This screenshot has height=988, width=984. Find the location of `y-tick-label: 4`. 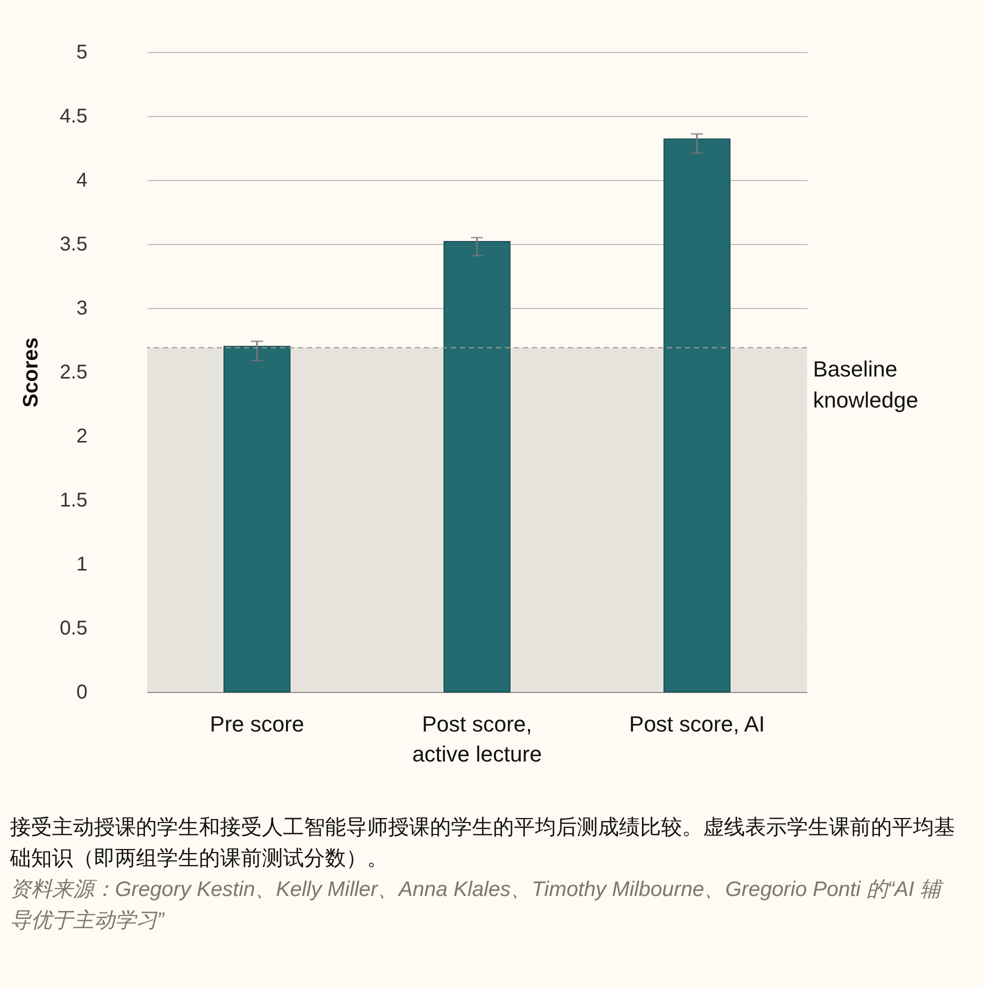

y-tick-label: 4 is located at coordinates (82, 181).